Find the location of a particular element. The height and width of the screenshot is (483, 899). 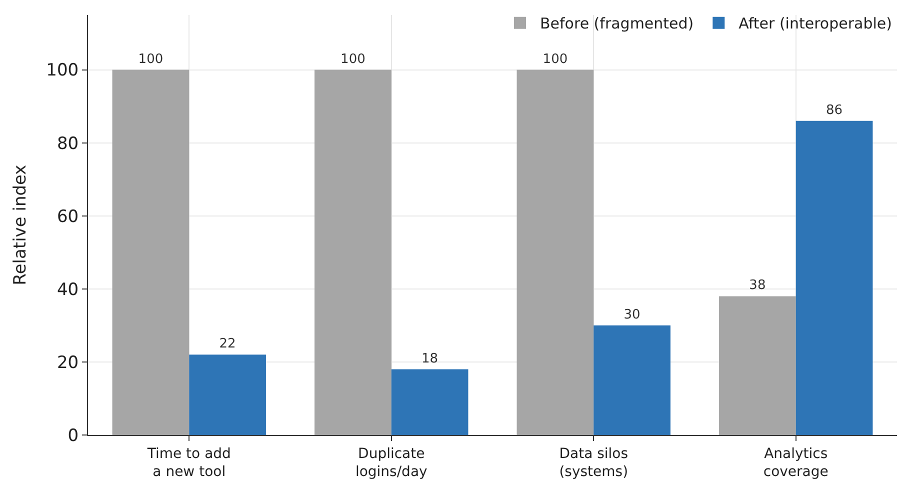

x-tick-label: Analytics coverage is located at coordinates (795, 463).